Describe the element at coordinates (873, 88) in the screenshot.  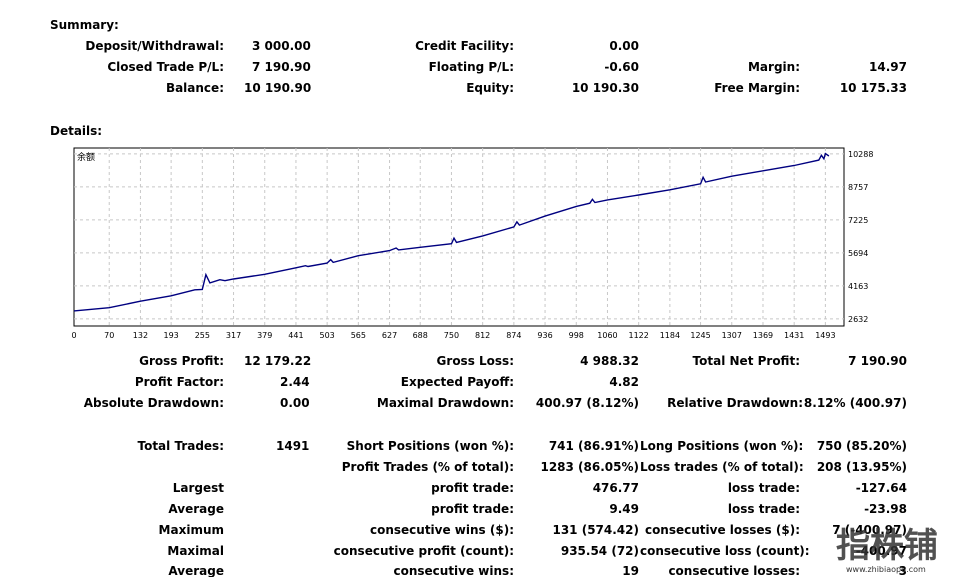
I see `free-margin-value: 10 175.33` at that location.